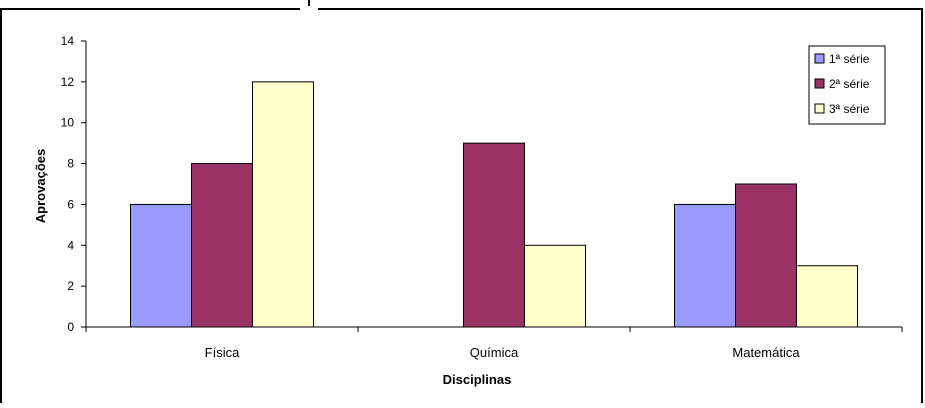 The width and height of the screenshot is (925, 408). What do you see at coordinates (70, 164) in the screenshot?
I see `y-tick-label: 8` at bounding box center [70, 164].